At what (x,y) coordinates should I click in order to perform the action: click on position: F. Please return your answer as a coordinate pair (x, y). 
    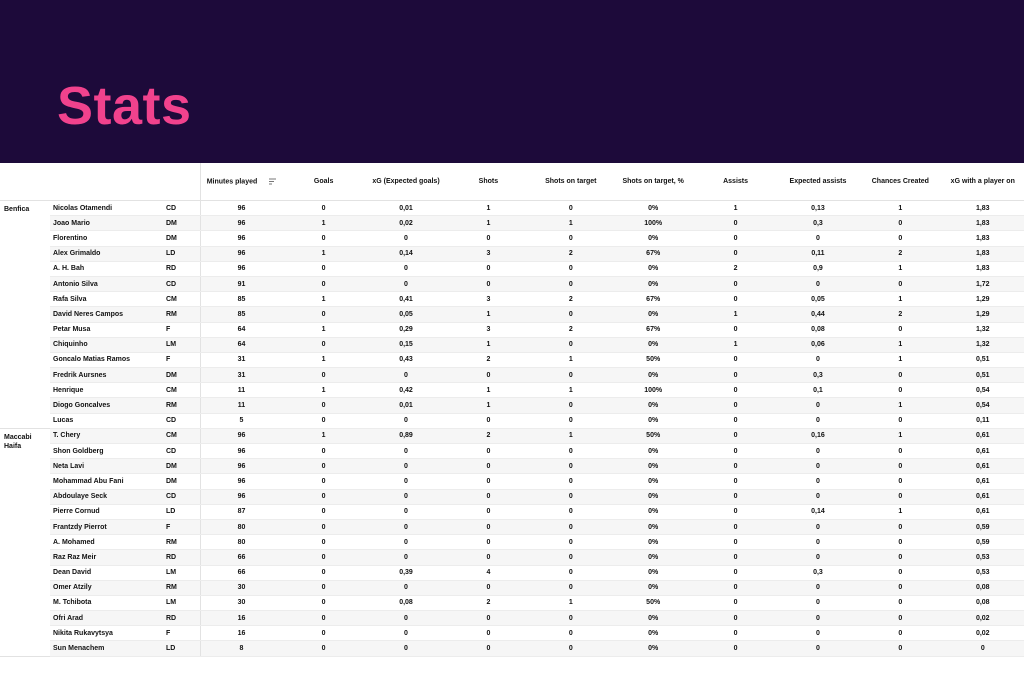
    Looking at the image, I should click on (181, 527).